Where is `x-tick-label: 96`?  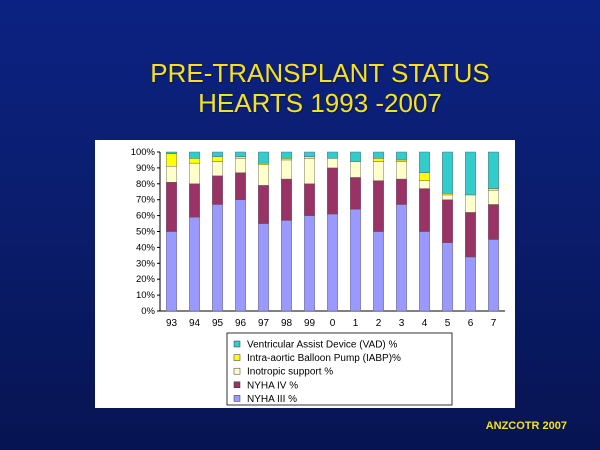
x-tick-label: 96 is located at coordinates (241, 323).